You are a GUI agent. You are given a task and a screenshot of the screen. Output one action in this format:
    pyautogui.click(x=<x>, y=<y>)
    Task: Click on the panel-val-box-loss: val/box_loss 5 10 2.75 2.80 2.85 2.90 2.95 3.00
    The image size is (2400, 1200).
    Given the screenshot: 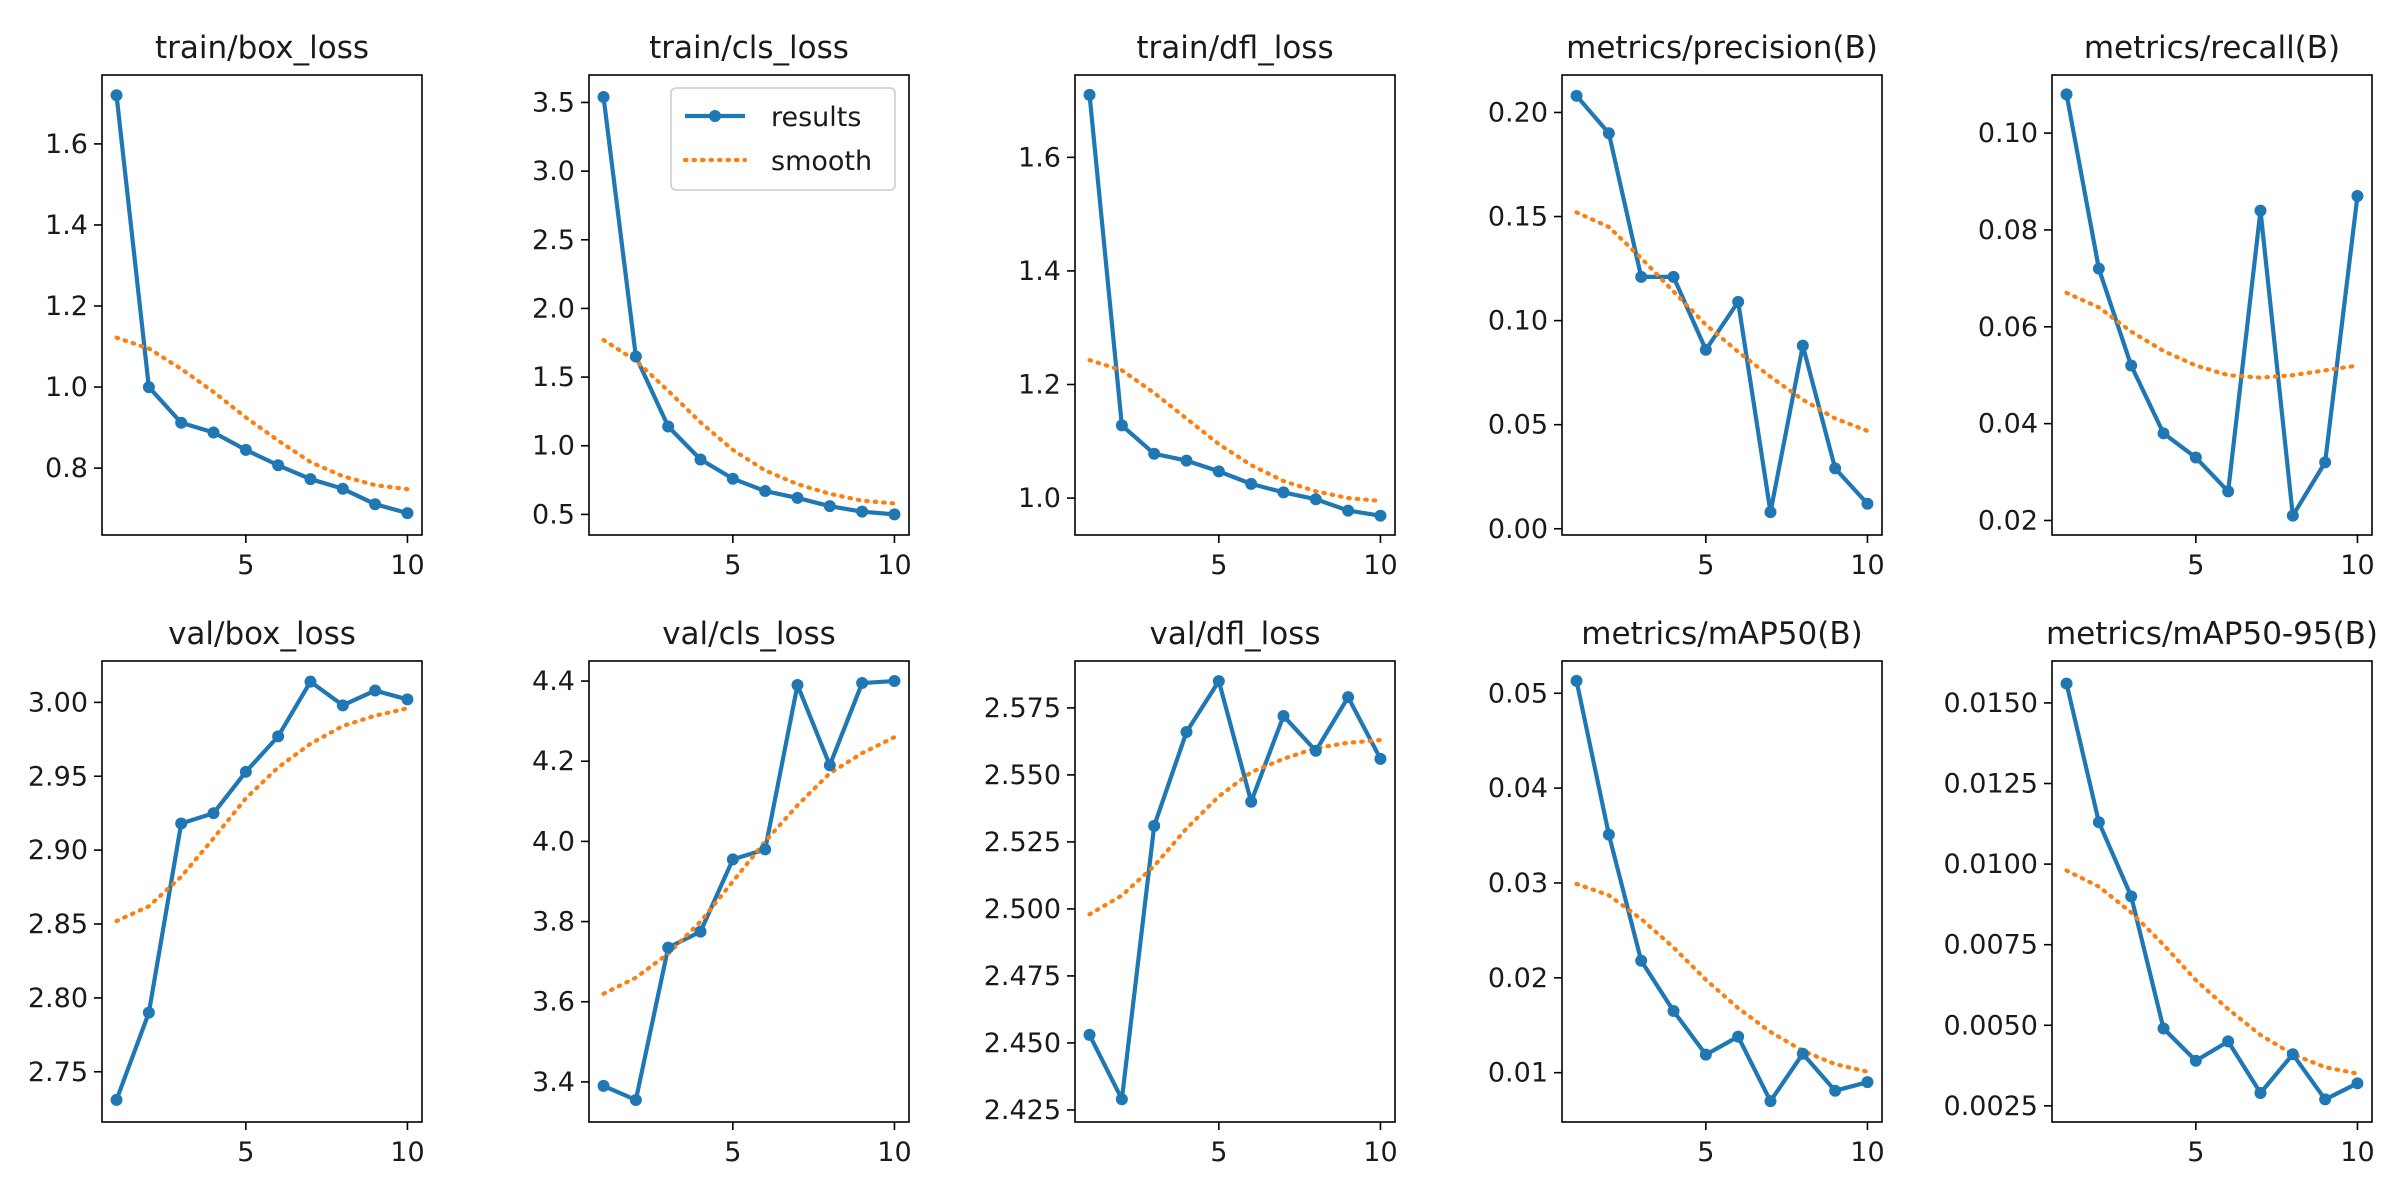 What is the action you would take?
    pyautogui.click(x=226, y=892)
    